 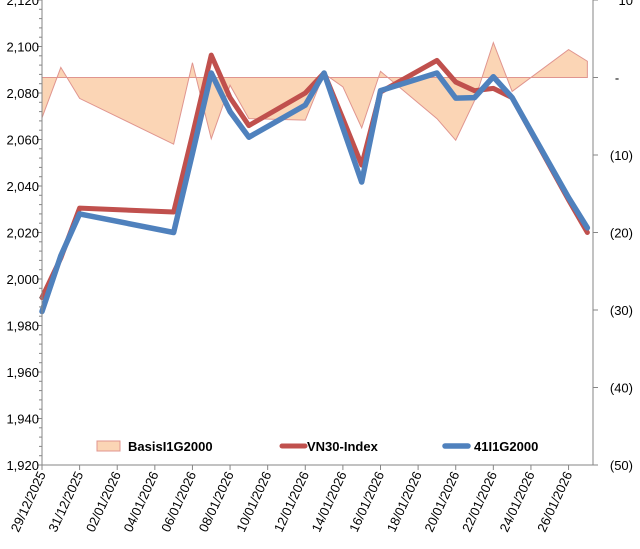 I want to click on left-axis-label: 2,040, so click(x=22, y=186).